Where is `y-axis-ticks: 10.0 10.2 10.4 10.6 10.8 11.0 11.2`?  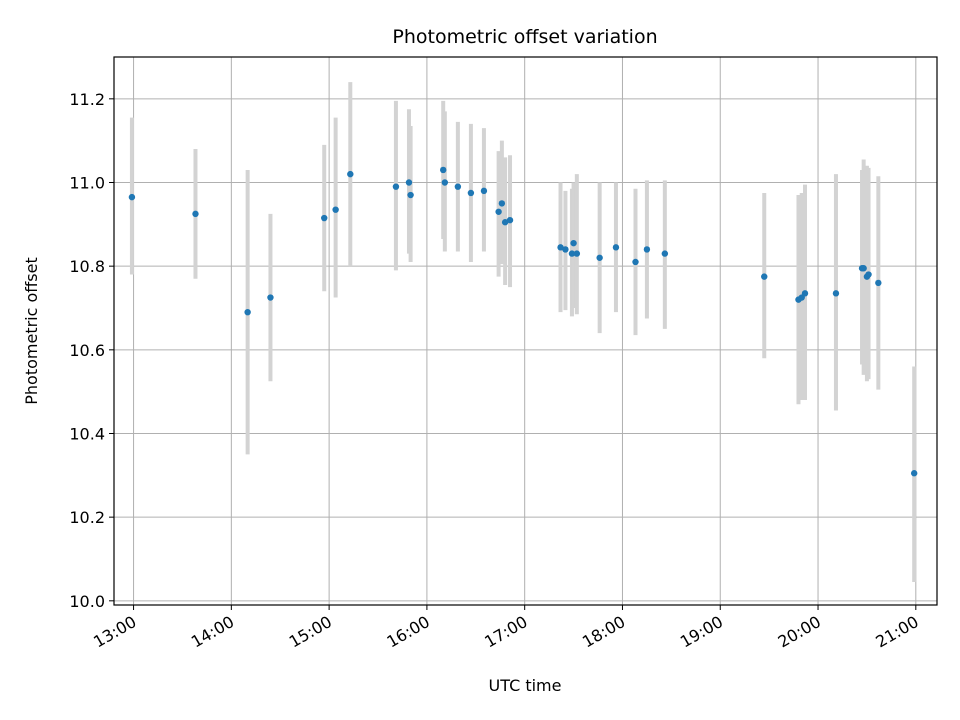
y-axis-ticks: 10.0 10.2 10.4 10.6 10.8 11.0 11.2 is located at coordinates (91, 350).